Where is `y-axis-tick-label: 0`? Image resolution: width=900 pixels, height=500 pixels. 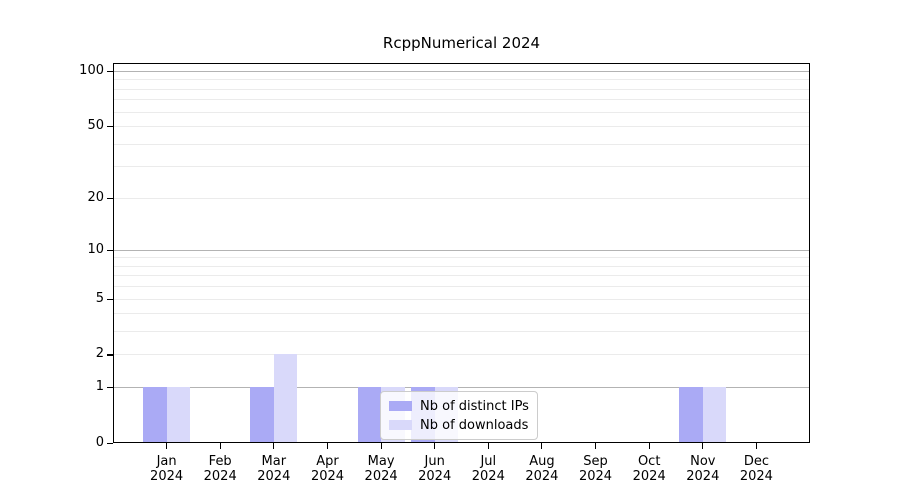
y-axis-tick-label: 0 is located at coordinates (99, 442).